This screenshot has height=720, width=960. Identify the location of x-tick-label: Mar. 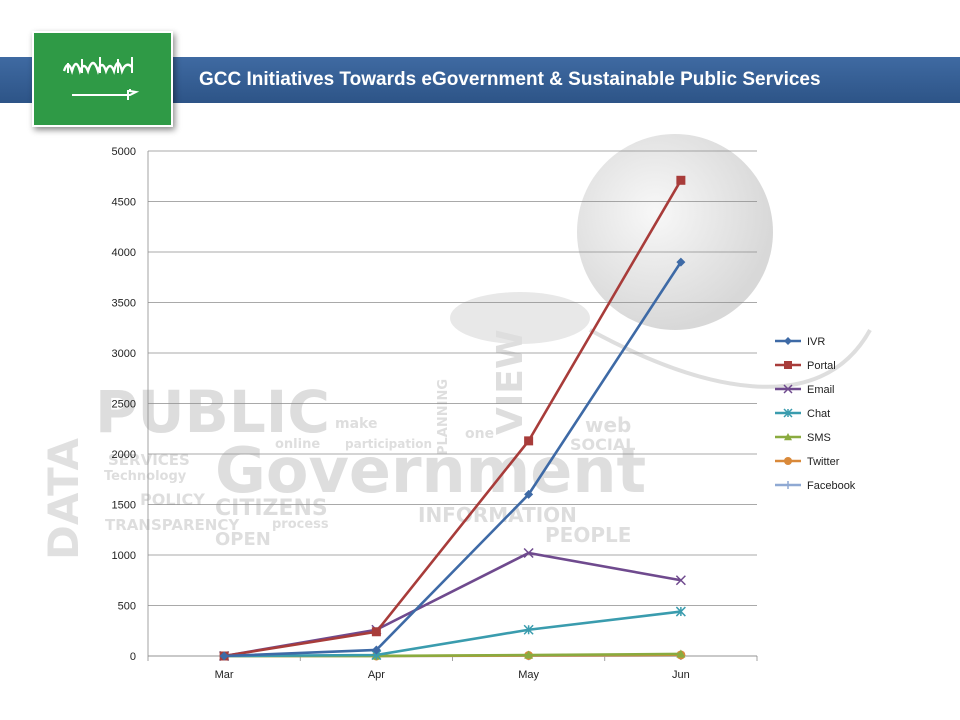
(224, 675).